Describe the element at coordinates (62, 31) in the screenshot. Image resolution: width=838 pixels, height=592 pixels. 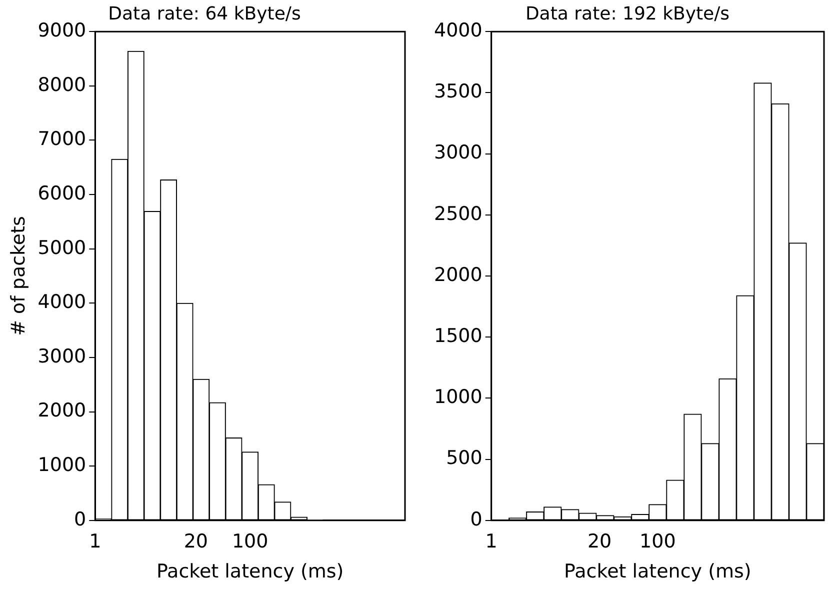
I see `y-tick-label: 9000` at that location.